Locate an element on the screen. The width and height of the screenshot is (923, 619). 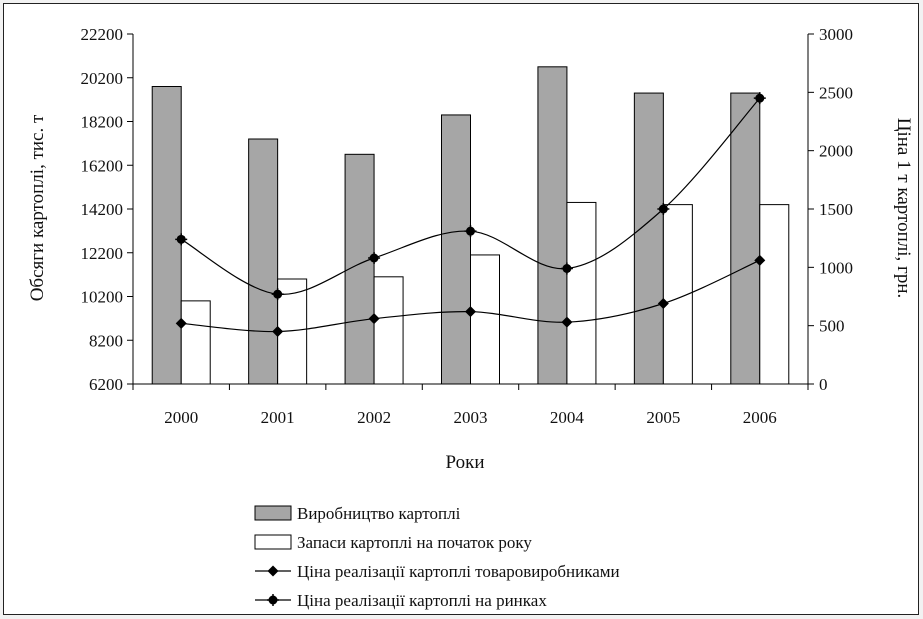
x-axis-title: Роки is located at coordinates (465, 462).